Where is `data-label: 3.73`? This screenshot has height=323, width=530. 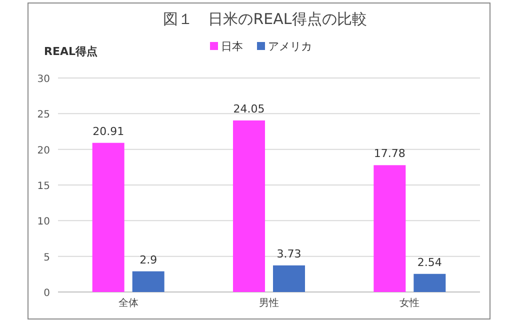
data-label: 3.73 is located at coordinates (289, 253).